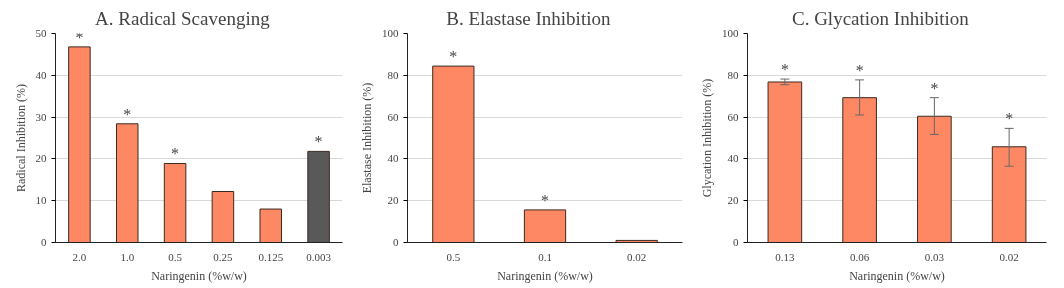 The width and height of the screenshot is (1064, 288). Describe the element at coordinates (127, 256) in the screenshot. I see `x-tick-label: 1.0` at that location.